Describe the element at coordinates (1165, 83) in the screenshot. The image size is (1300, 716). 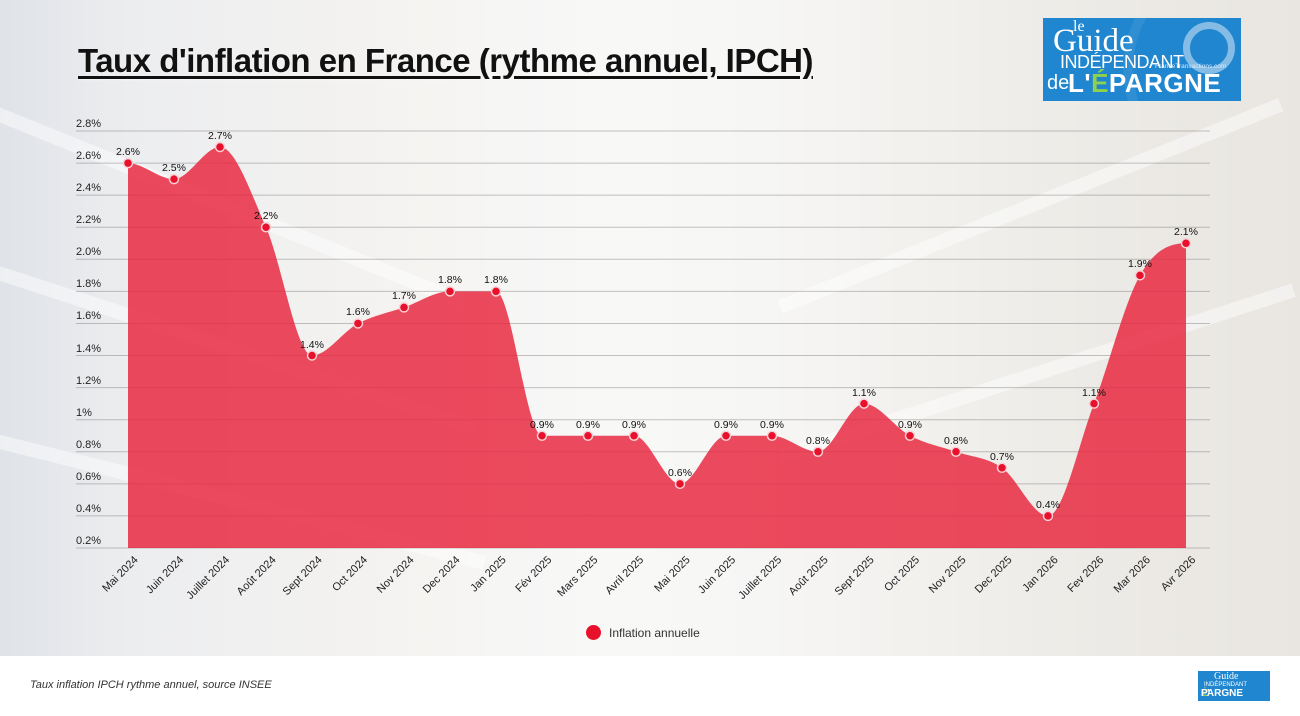
I see `logo-epargne-rest: PARGNE` at that location.